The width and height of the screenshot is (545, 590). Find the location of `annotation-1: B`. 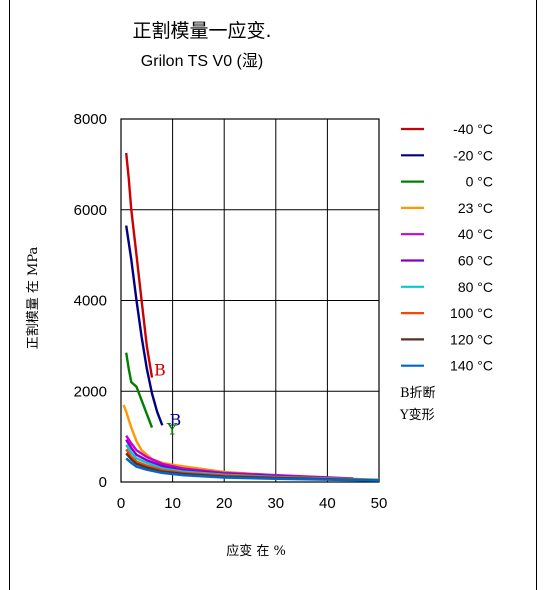

annotation-1: B is located at coordinates (175, 419).